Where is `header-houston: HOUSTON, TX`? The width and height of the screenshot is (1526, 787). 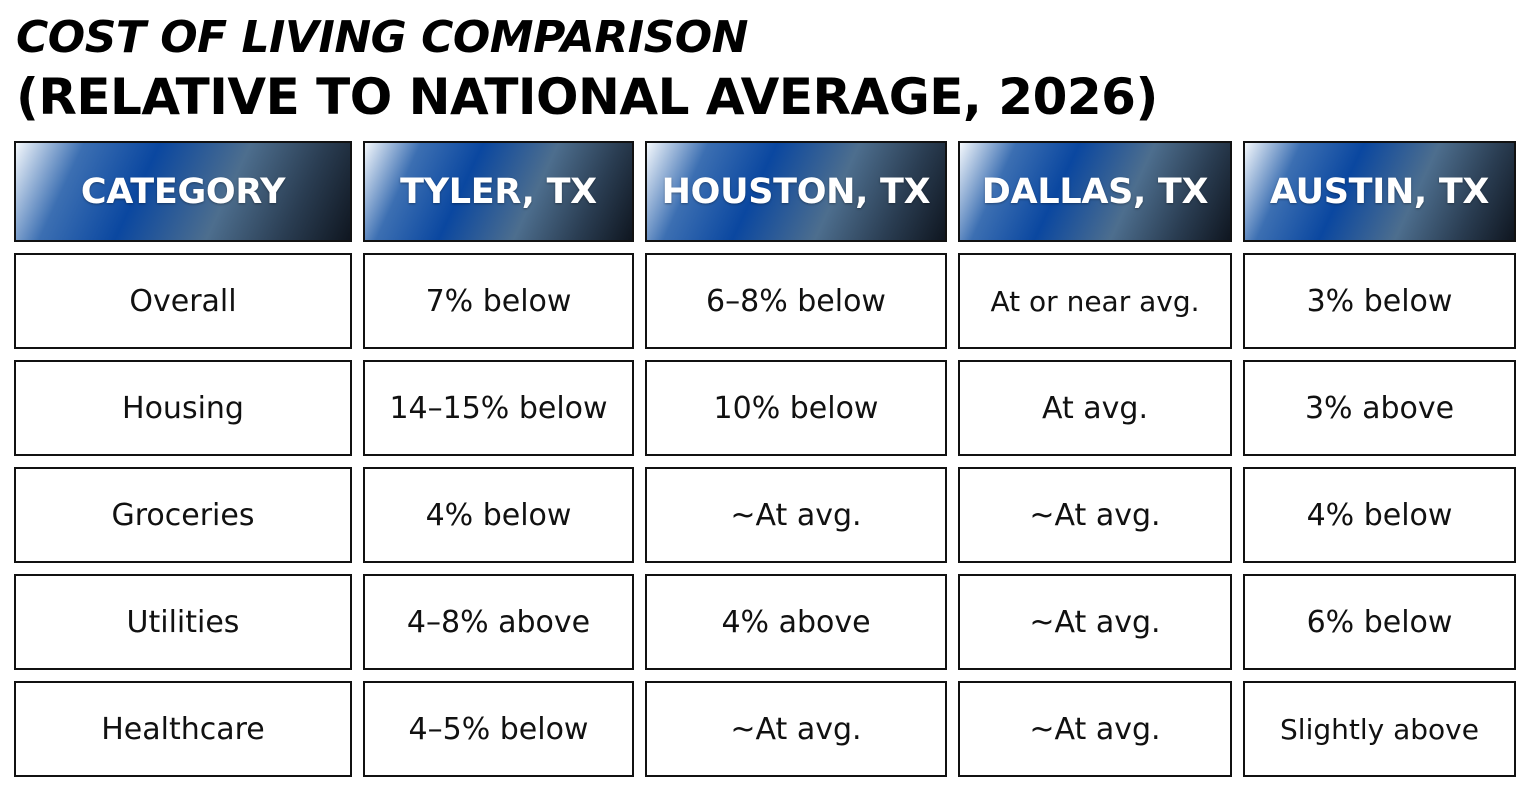 header-houston: HOUSTON, TX is located at coordinates (796, 191).